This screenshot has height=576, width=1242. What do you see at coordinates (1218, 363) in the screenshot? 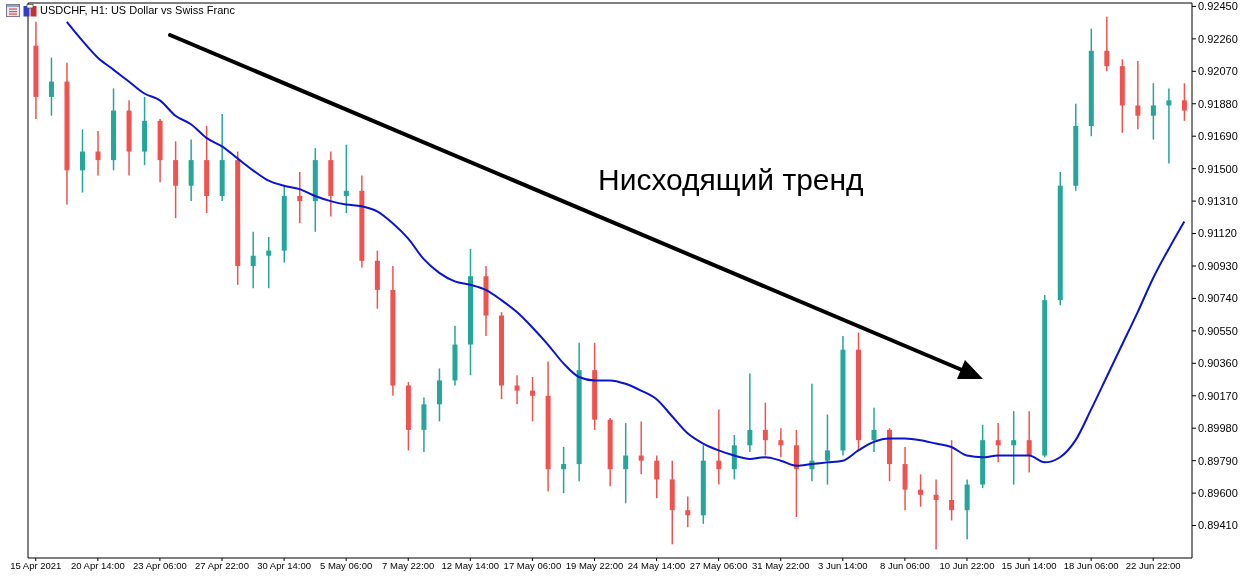
I see `y-tick-label: 0.90360` at bounding box center [1218, 363].